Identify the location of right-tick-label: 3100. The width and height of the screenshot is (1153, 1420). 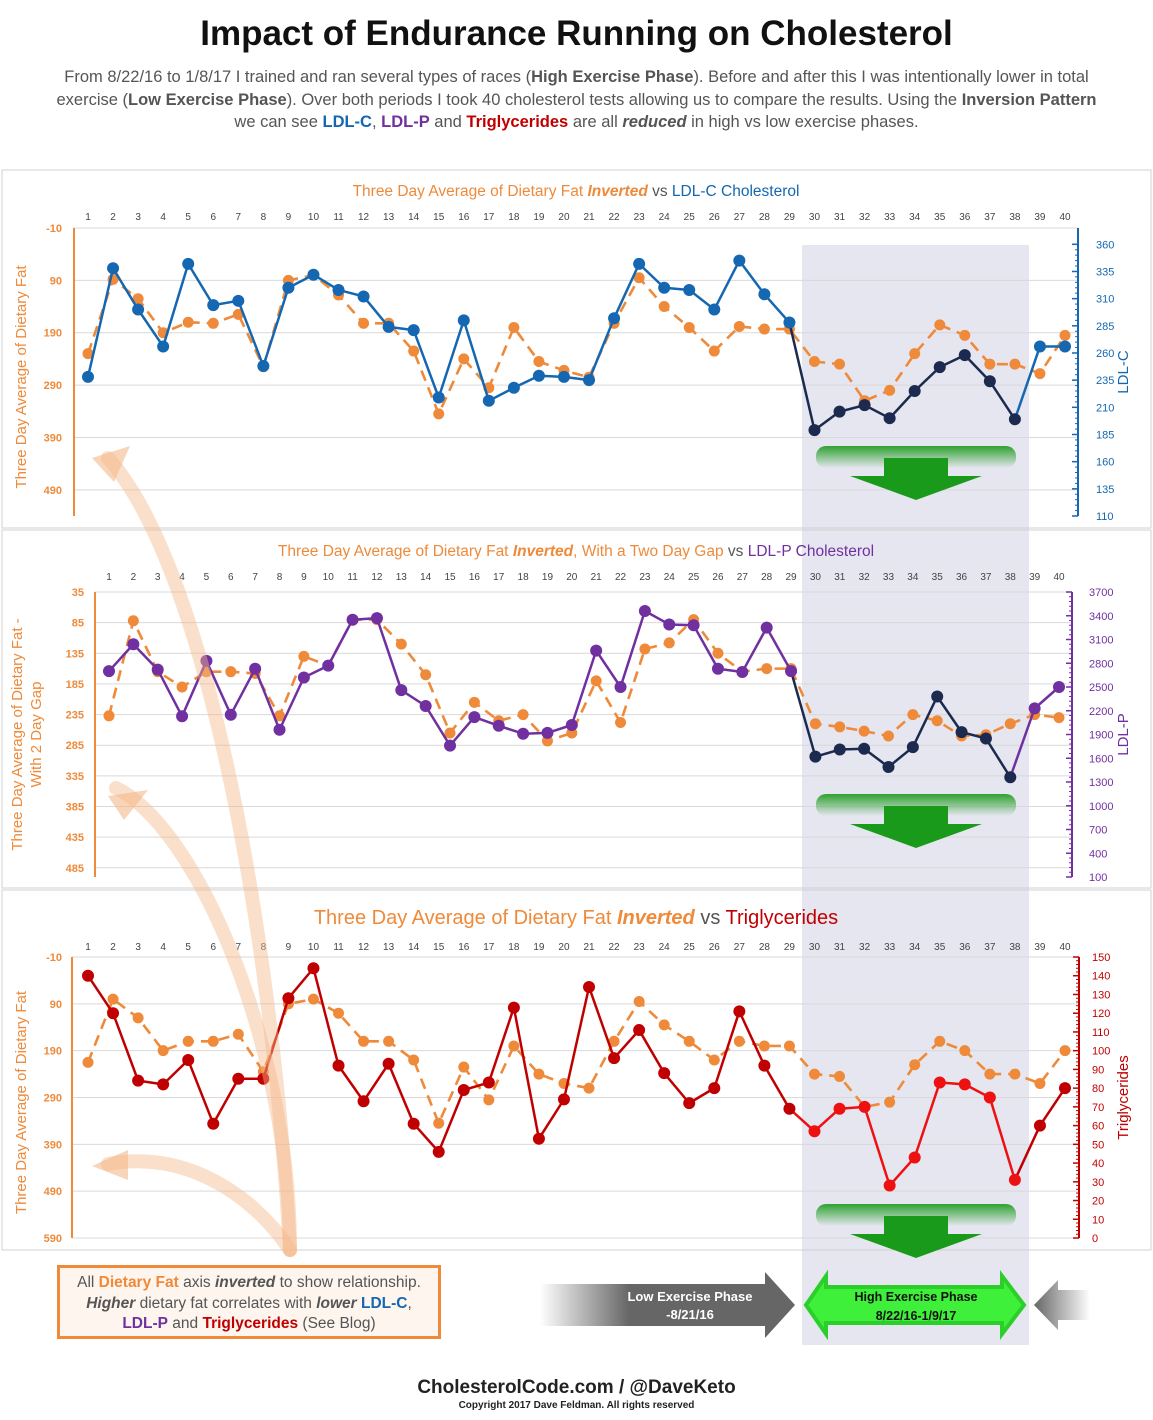
(1101, 641).